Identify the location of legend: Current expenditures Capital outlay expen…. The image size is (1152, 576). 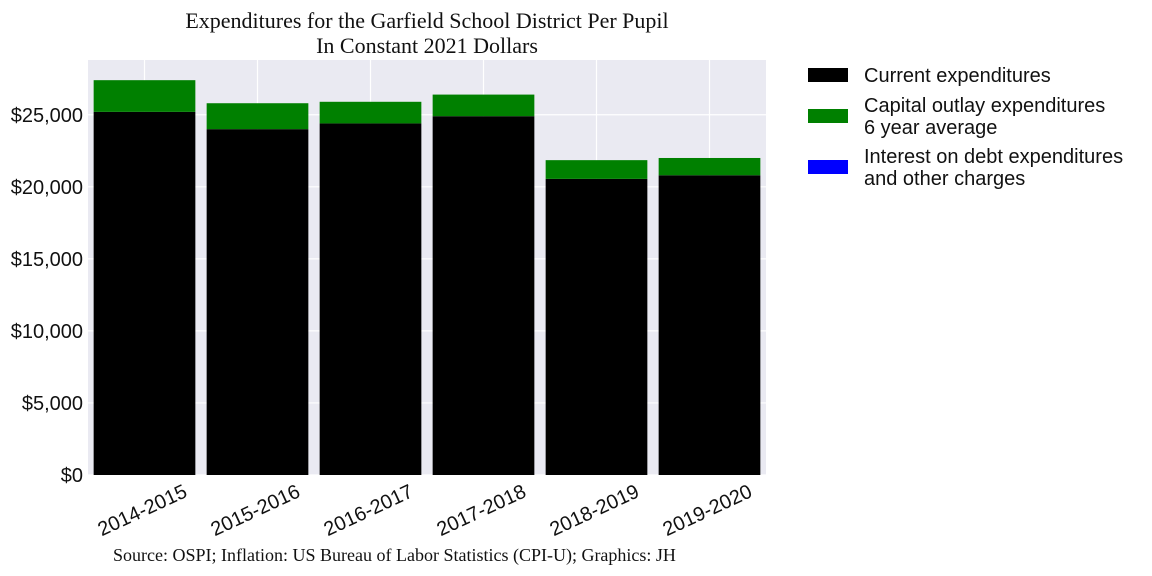
(965, 127).